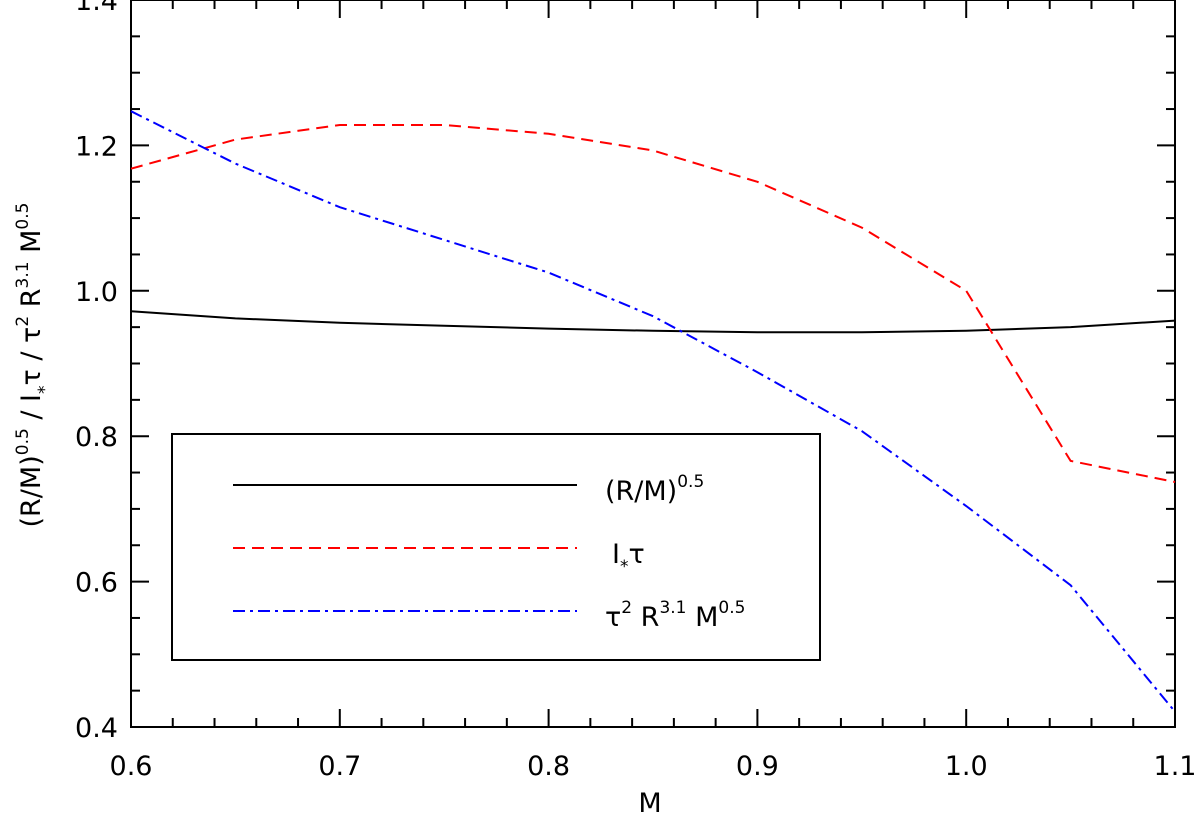  Describe the element at coordinates (96, 292) in the screenshot. I see `y-tick-label: 1.0` at that location.